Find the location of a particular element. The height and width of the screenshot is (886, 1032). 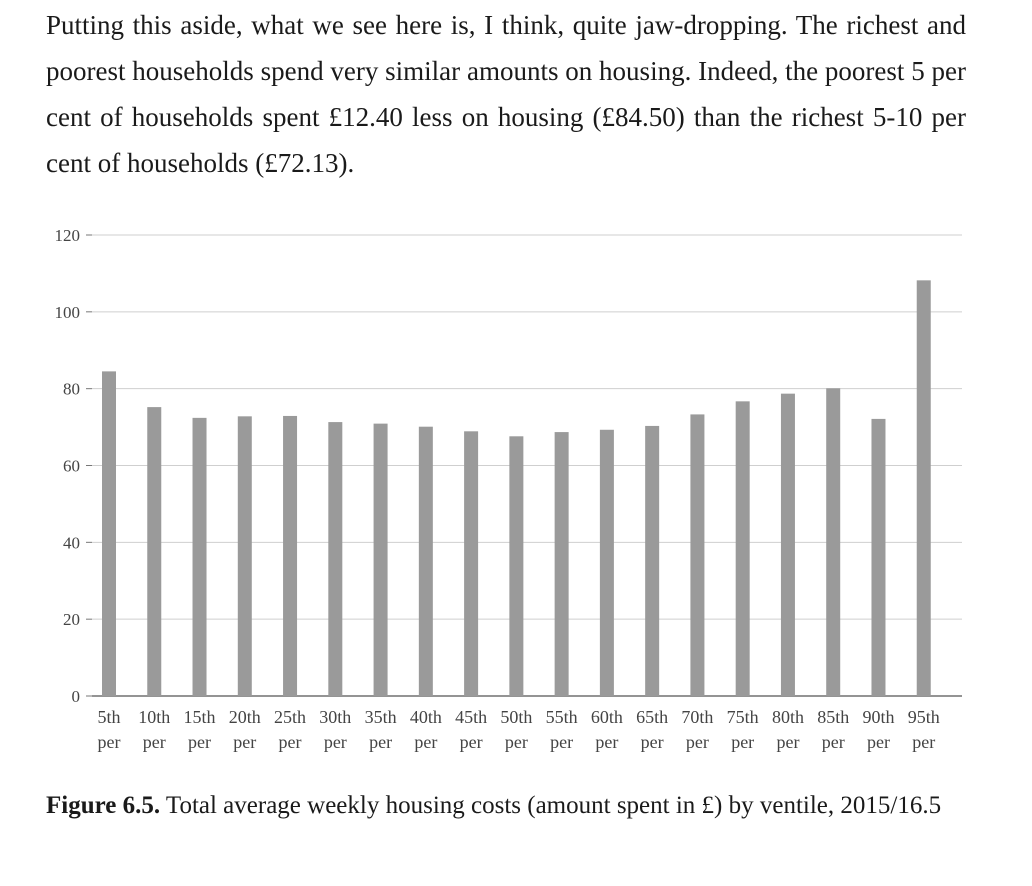

x-tick-label-40th-line2: per is located at coordinates (425, 742).